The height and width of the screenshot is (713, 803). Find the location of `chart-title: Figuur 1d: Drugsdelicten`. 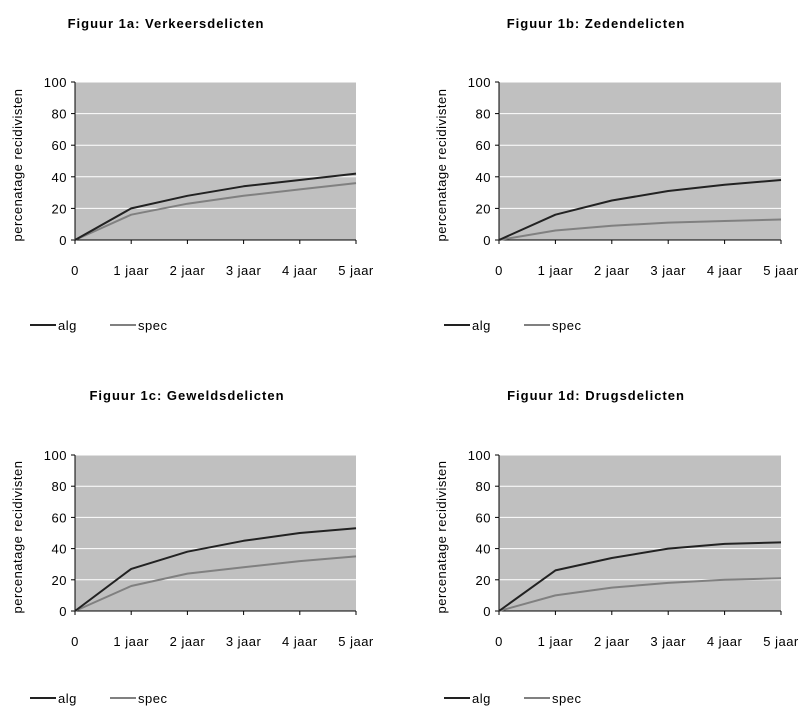

chart-title: Figuur 1d: Drugsdelicten is located at coordinates (596, 395).